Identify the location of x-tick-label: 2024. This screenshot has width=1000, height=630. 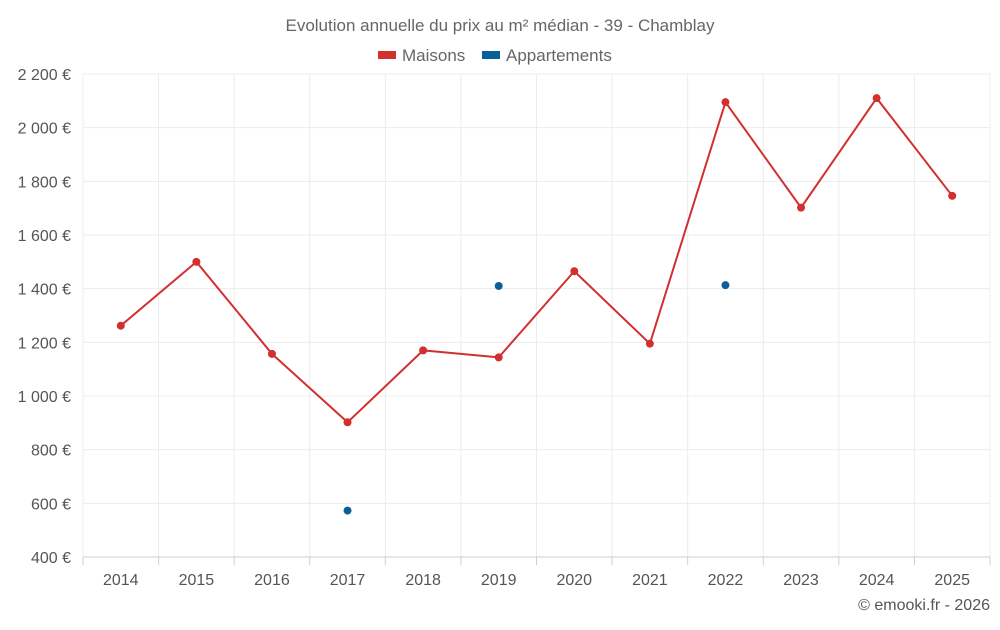
(877, 580).